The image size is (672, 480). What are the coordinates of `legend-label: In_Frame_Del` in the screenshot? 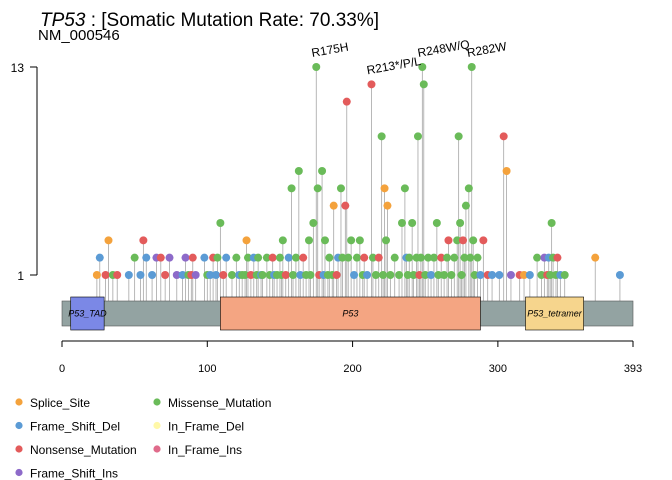 It's located at (206, 427).